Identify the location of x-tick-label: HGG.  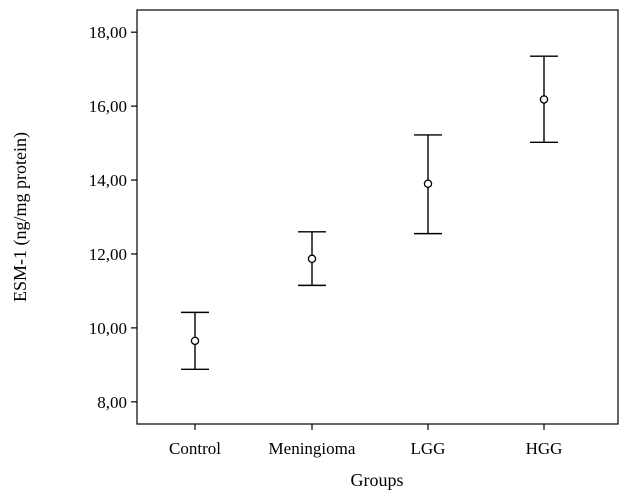
(544, 448).